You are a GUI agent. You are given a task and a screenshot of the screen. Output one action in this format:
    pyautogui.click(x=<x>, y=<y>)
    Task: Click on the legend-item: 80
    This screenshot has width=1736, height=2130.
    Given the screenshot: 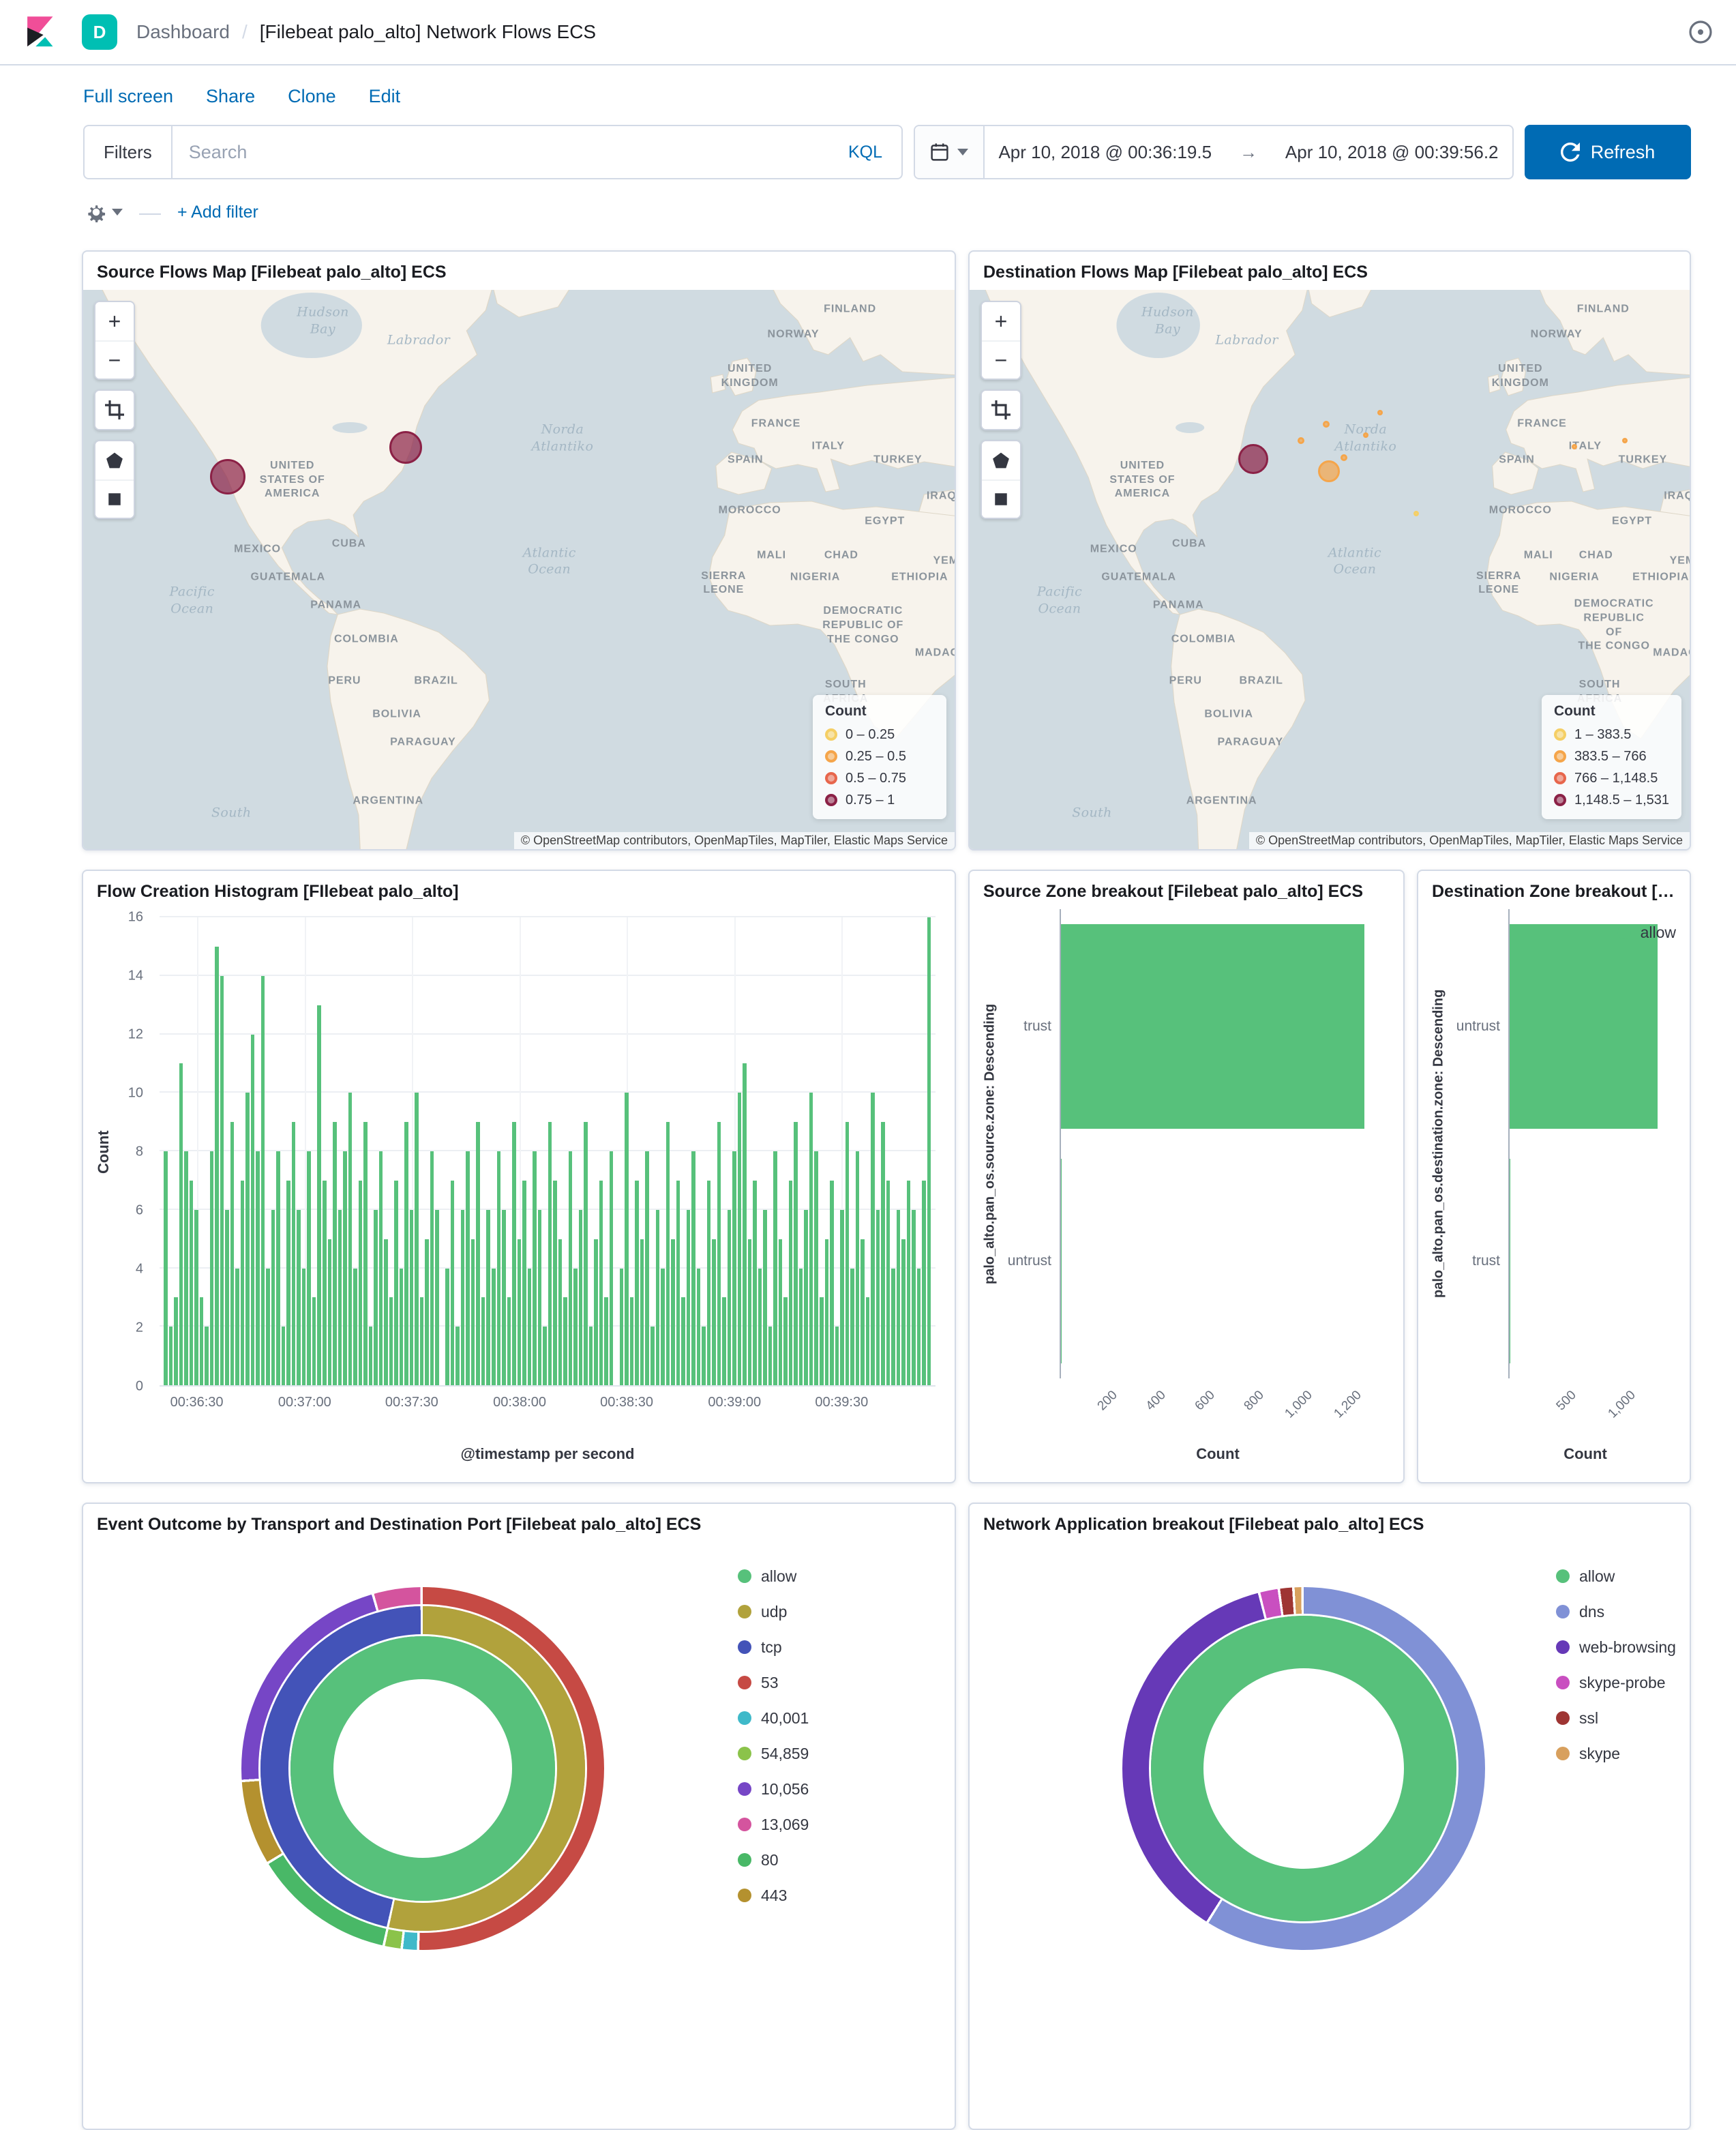 What is the action you would take?
    pyautogui.click(x=773, y=1860)
    